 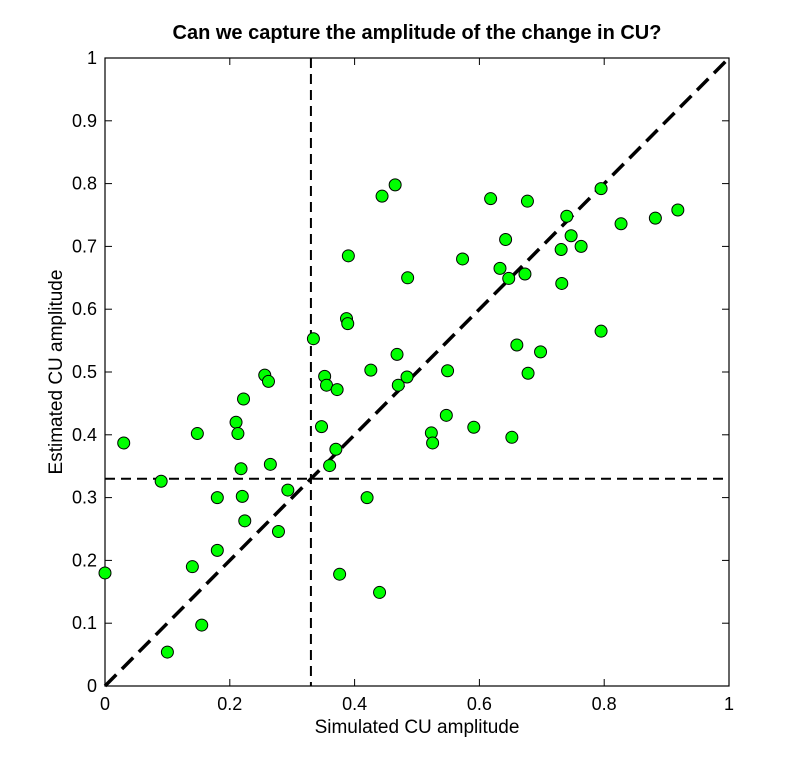 What do you see at coordinates (354, 704) in the screenshot?
I see `x-tick-label: 0.4` at bounding box center [354, 704].